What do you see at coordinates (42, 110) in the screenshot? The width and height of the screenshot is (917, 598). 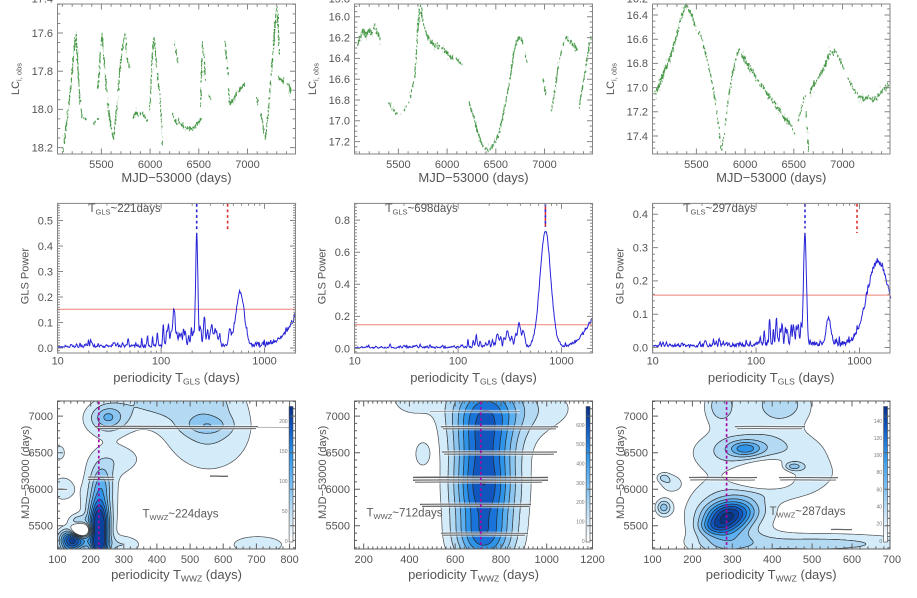 I see `svg-text: 18.0` at bounding box center [42, 110].